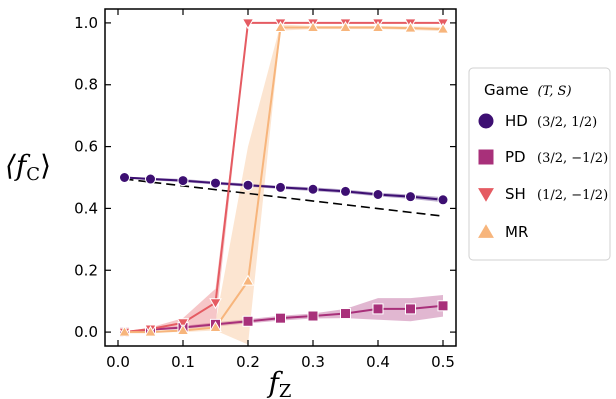  Describe the element at coordinates (554, 91) in the screenshot. I see `legend-title-math: (T, S)` at that location.